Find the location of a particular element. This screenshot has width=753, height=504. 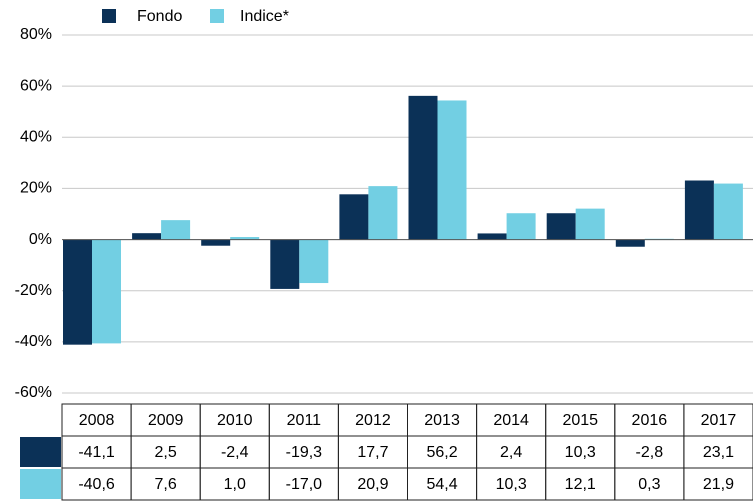

table-cell is located at coordinates (718, 484).